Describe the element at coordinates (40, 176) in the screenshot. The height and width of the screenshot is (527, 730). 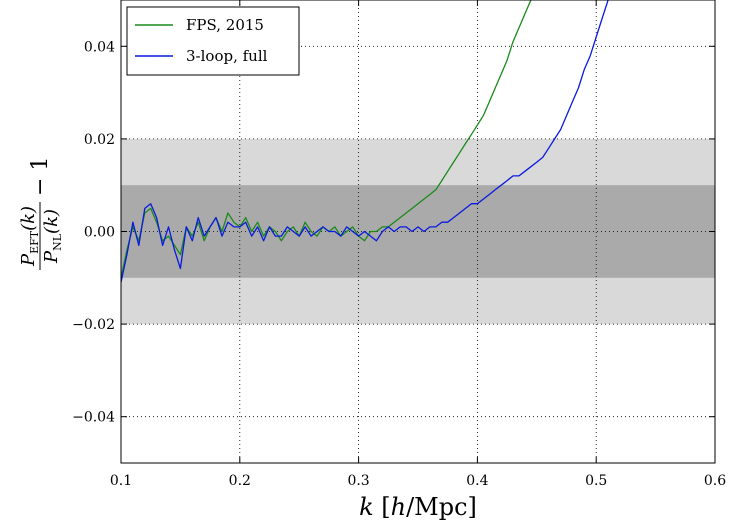
I see `y-label-suffix: − 1` at that location.